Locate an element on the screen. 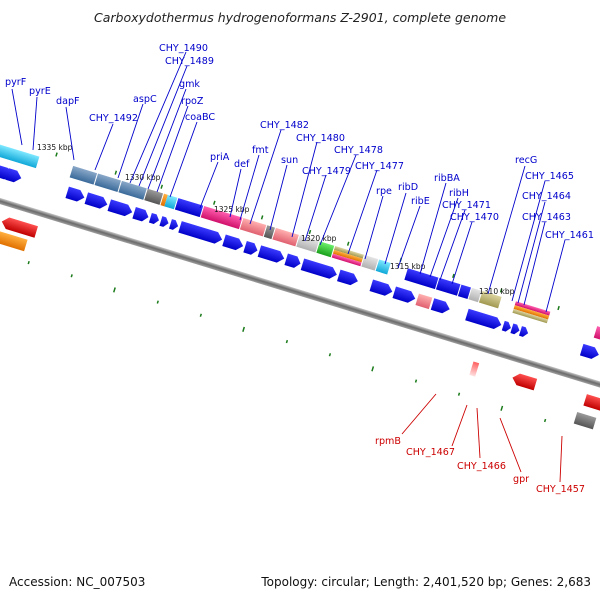  gene-label: rpe is located at coordinates (384, 191).